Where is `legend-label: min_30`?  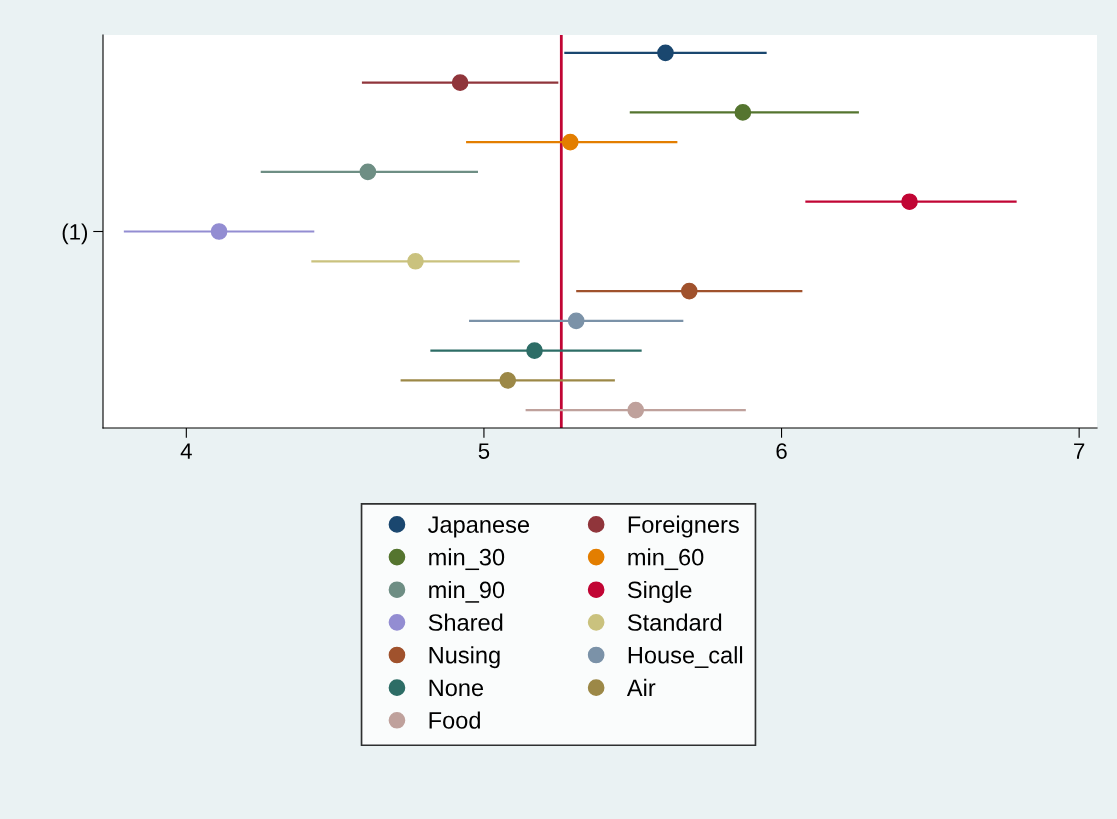
legend-label: min_30 is located at coordinates (467, 559).